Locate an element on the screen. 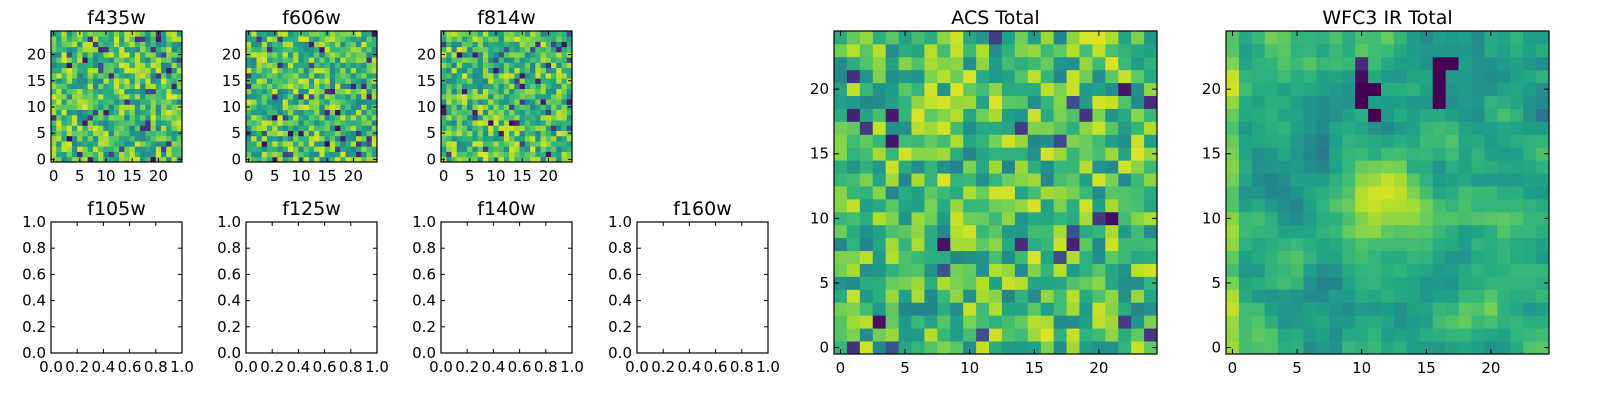 Image resolution: width=1600 pixels, height=400 pixels. axes-frame is located at coordinates (506, 96).